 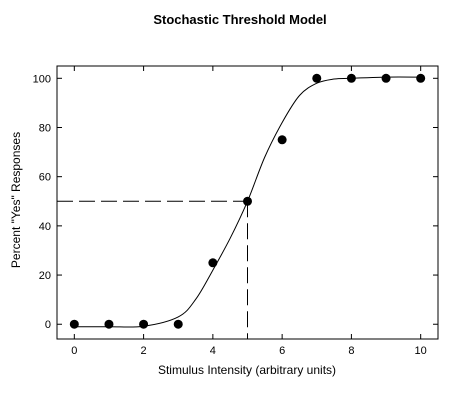 What do you see at coordinates (247, 370) in the screenshot?
I see `x-axis-label: Stimulus Intensity (arbitrary units)` at bounding box center [247, 370].